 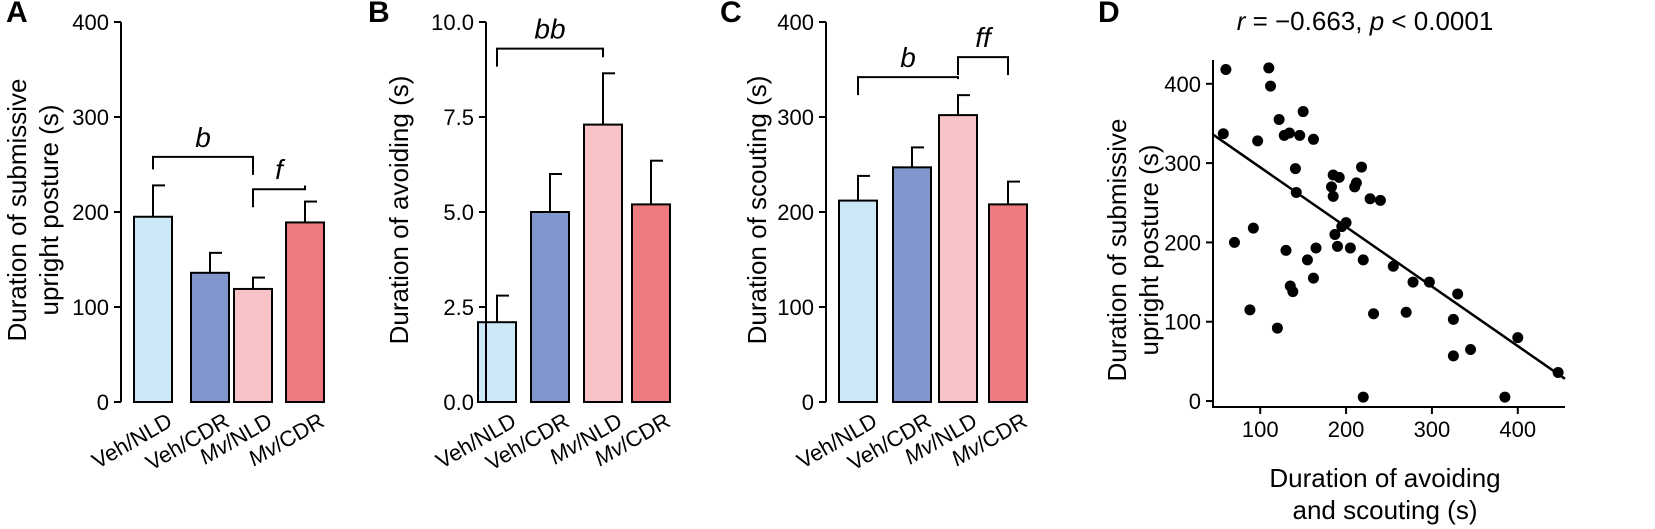 What do you see at coordinates (458, 117) in the screenshot?
I see `panel-b-ytick-label: 7.5` at bounding box center [458, 117].